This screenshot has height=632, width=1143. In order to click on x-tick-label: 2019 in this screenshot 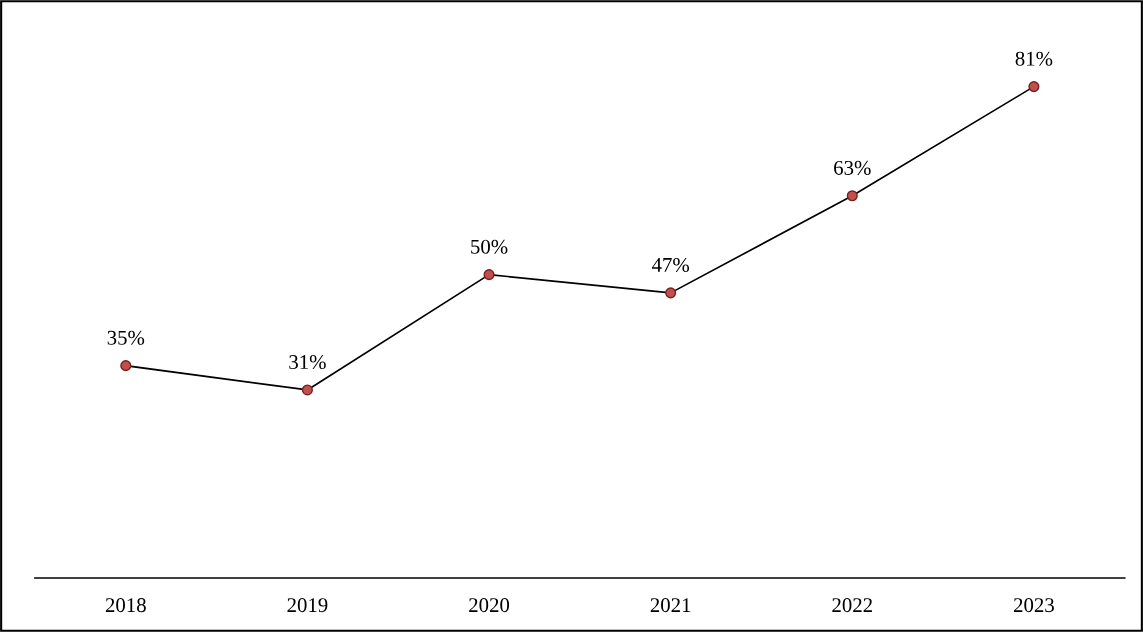, I will do `click(307, 605)`.